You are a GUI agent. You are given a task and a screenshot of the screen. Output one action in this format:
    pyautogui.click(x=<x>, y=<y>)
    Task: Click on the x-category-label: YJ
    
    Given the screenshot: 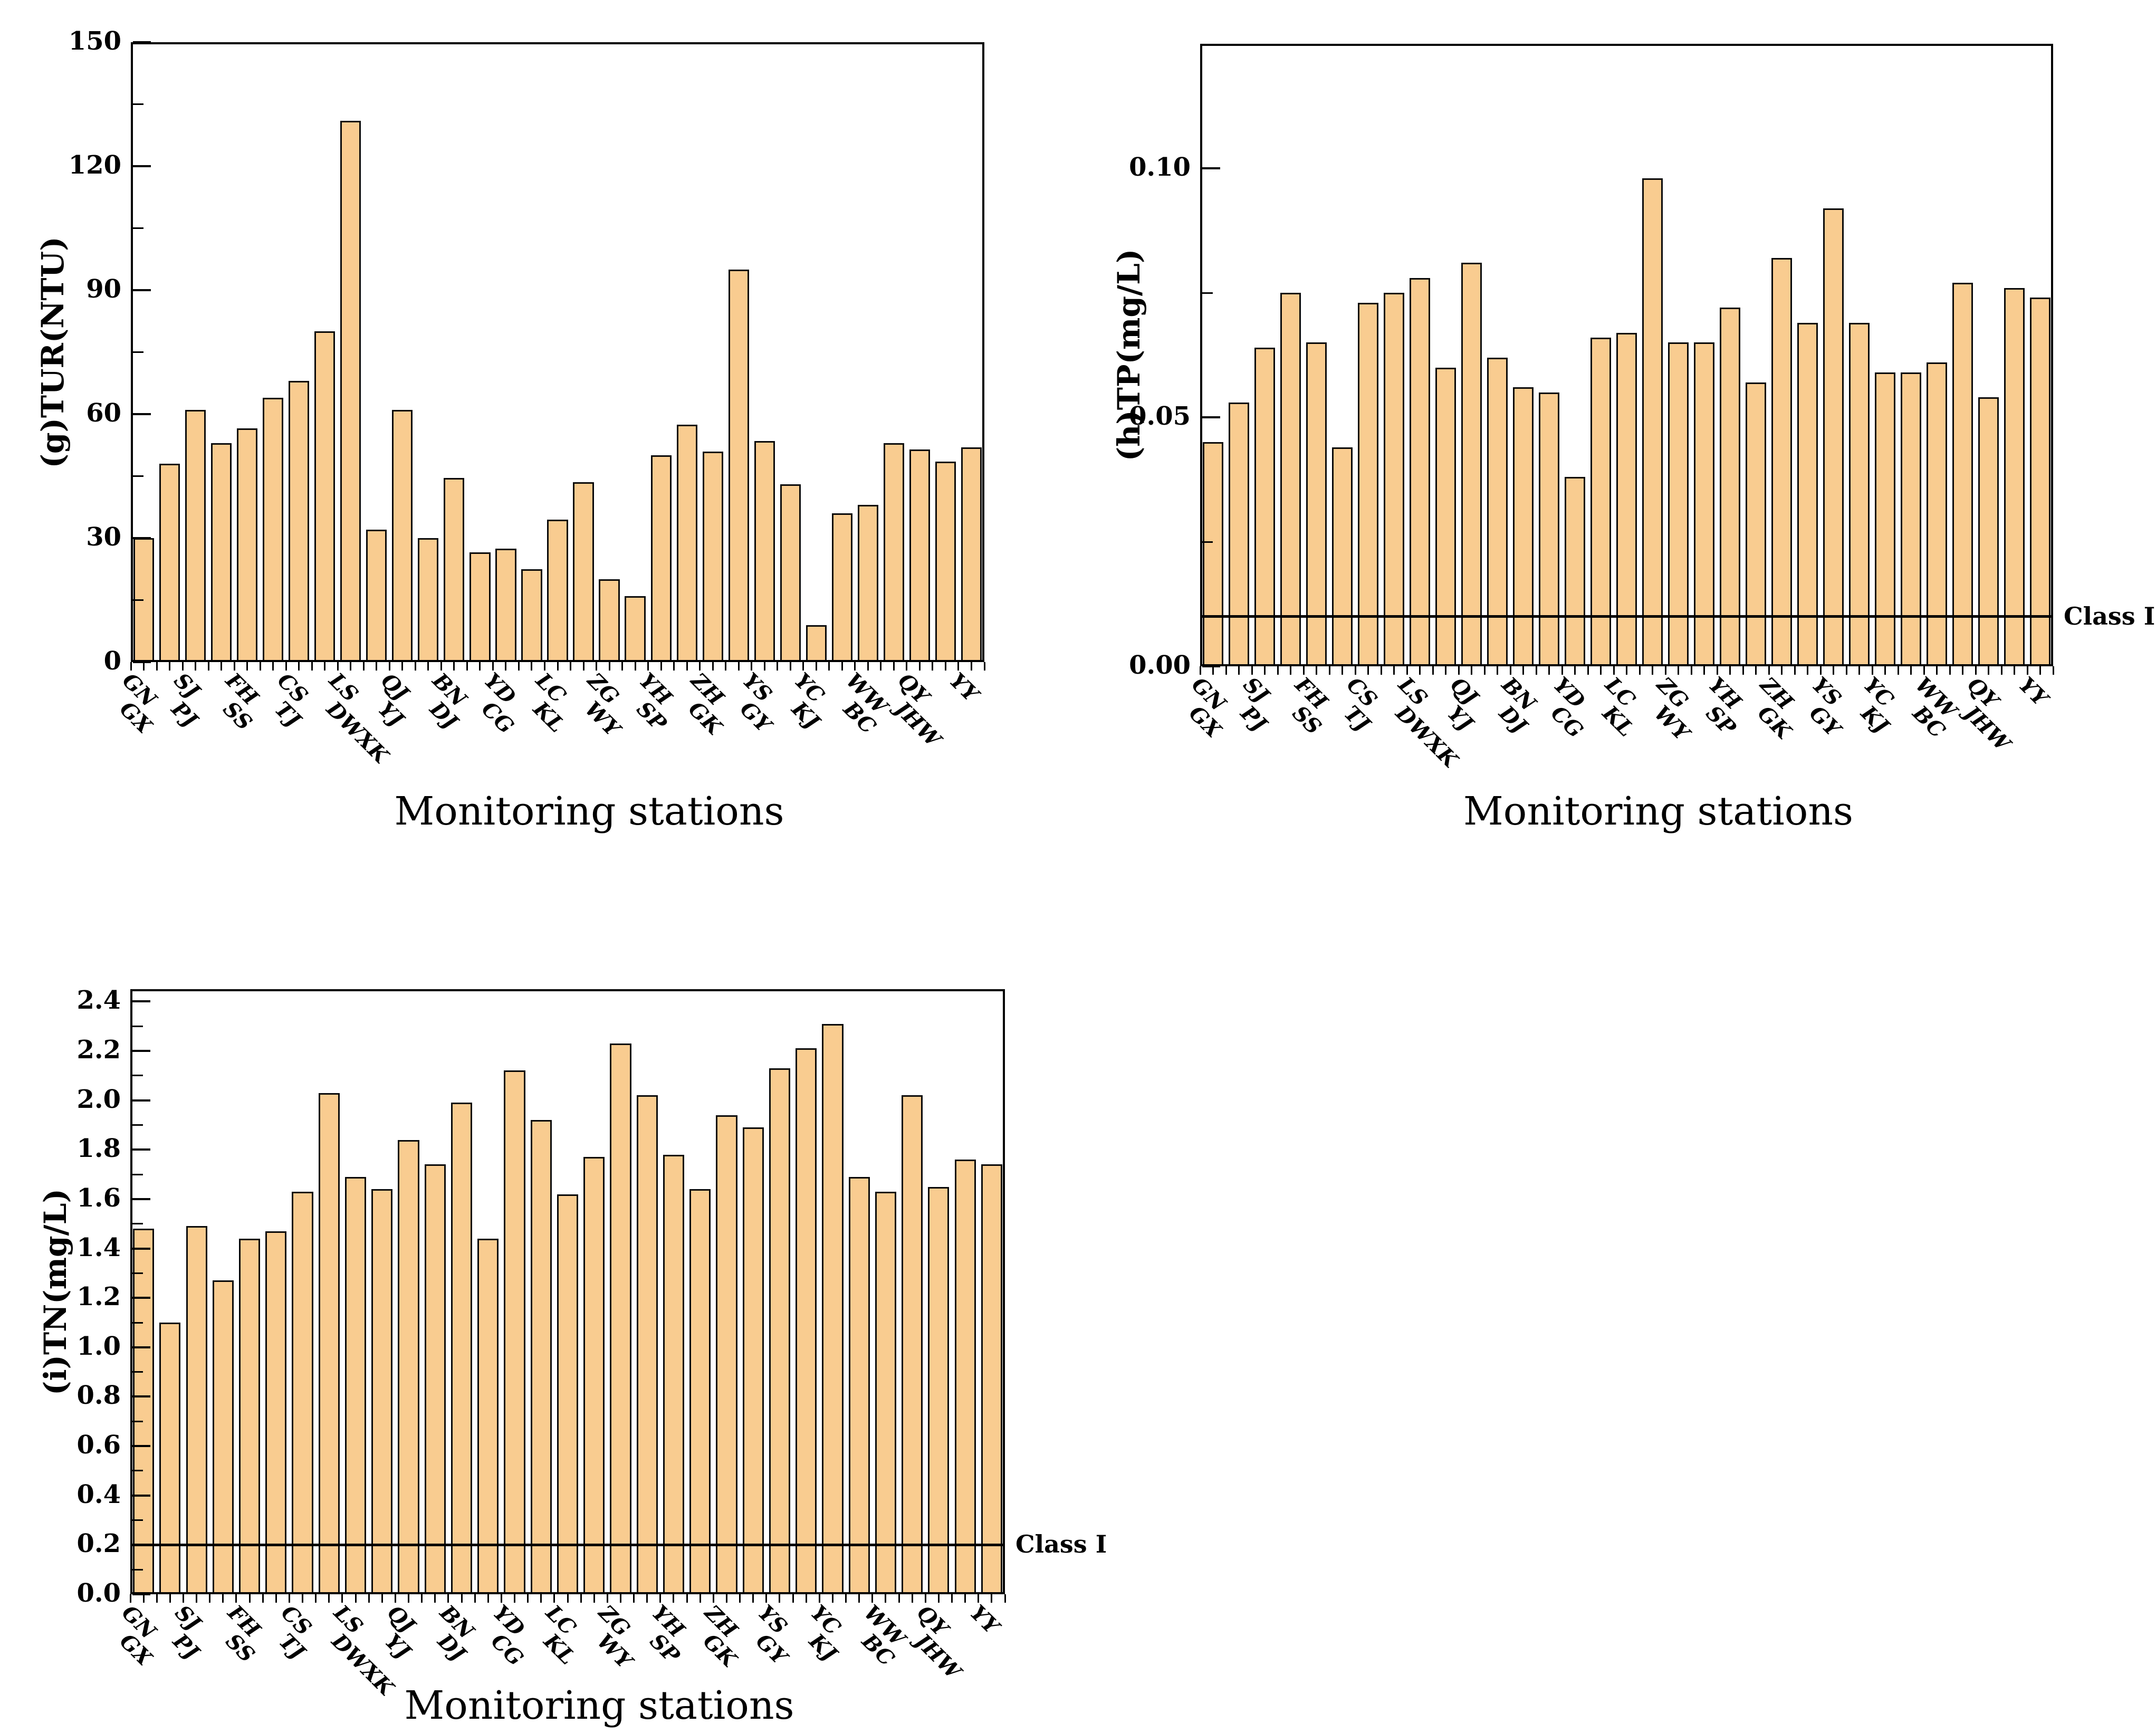 What is the action you would take?
    pyautogui.click(x=398, y=1646)
    